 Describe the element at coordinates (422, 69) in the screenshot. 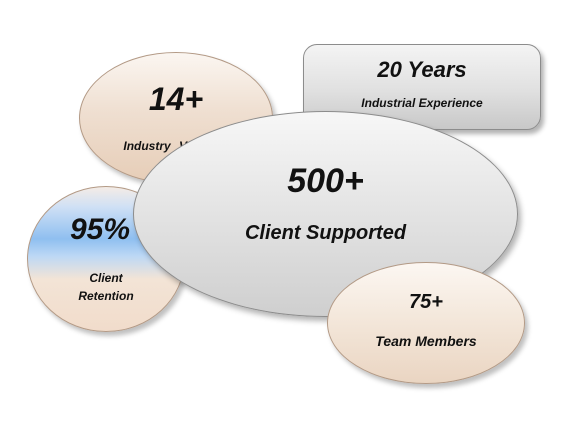

I see `industrial-experience-value: 20 Years` at that location.